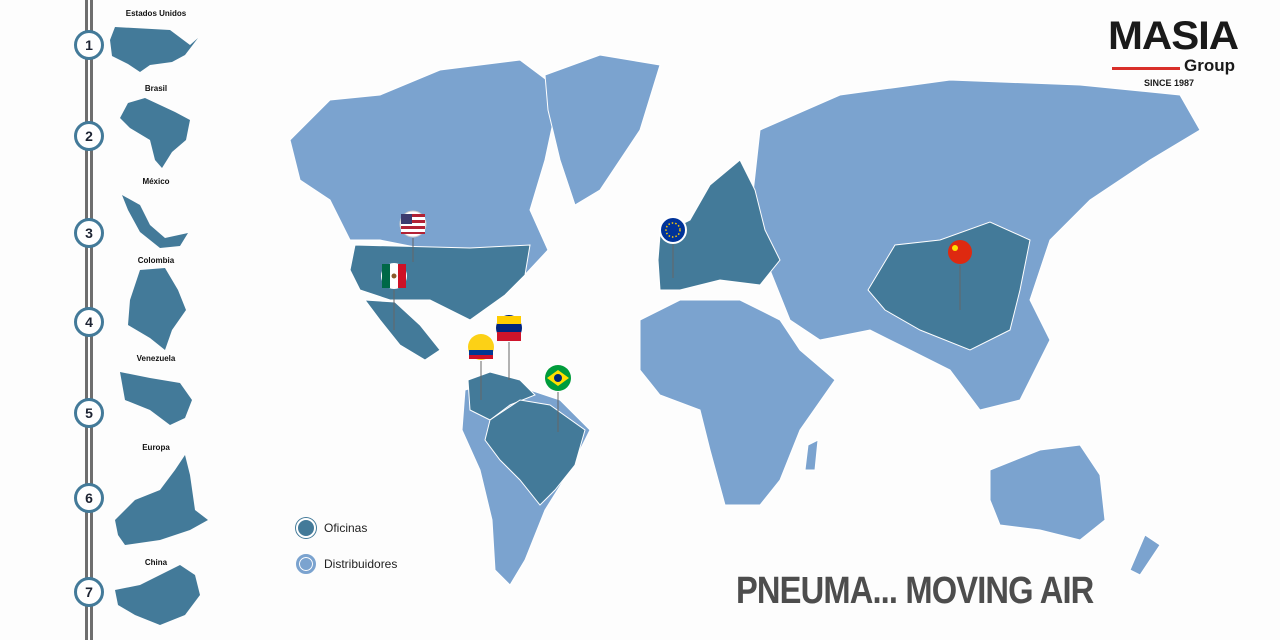 Image resolution: width=1280 pixels, height=640 pixels. Describe the element at coordinates (602, 130) in the screenshot. I see `greenland` at that location.